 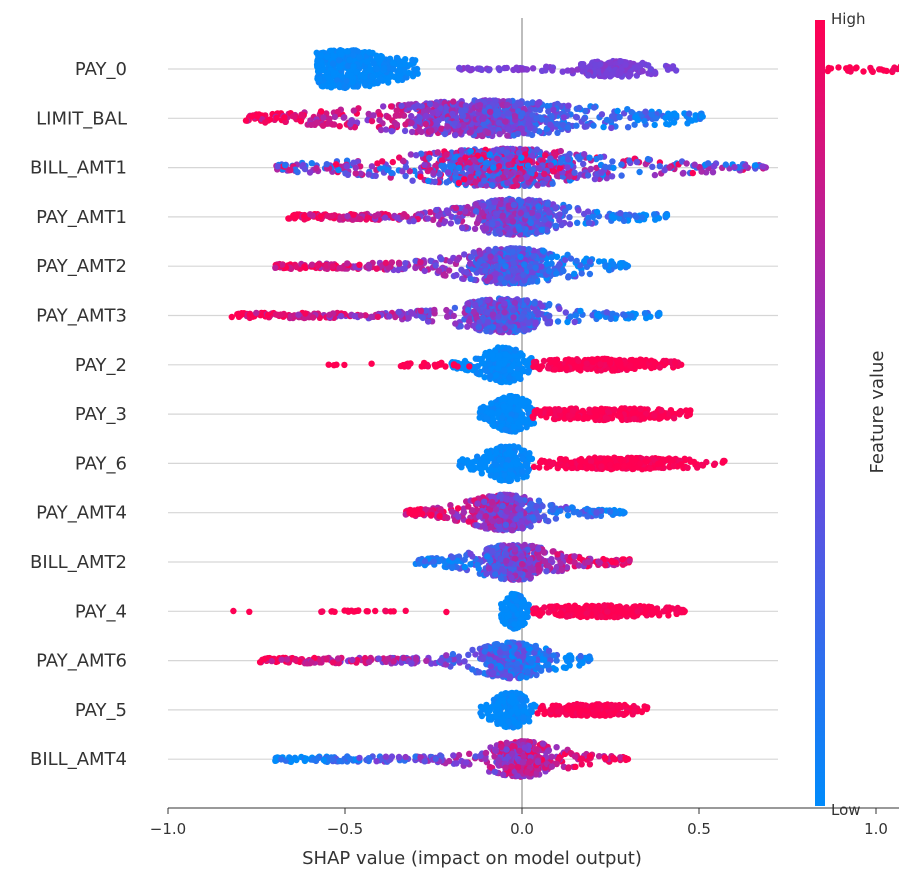 What do you see at coordinates (474, 118) in the screenshot?
I see `feature-row-limit-bal` at bounding box center [474, 118].